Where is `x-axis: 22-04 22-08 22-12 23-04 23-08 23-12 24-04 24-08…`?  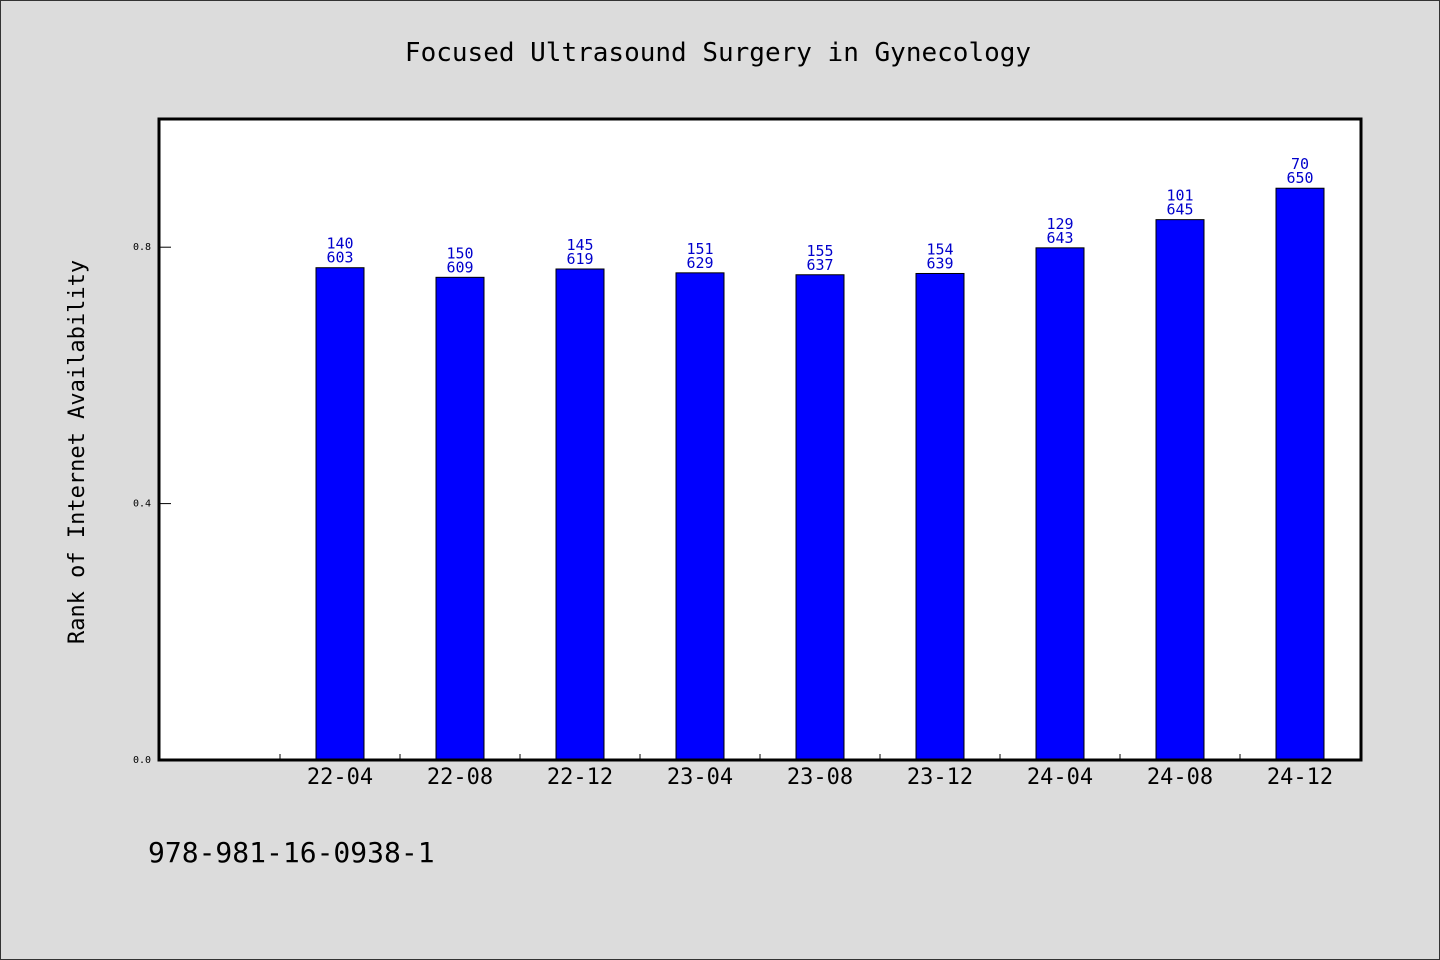 x-axis: 22-04 22-08 22-12 23-04 23-08 23-12 24-04 24-08… is located at coordinates (820, 772).